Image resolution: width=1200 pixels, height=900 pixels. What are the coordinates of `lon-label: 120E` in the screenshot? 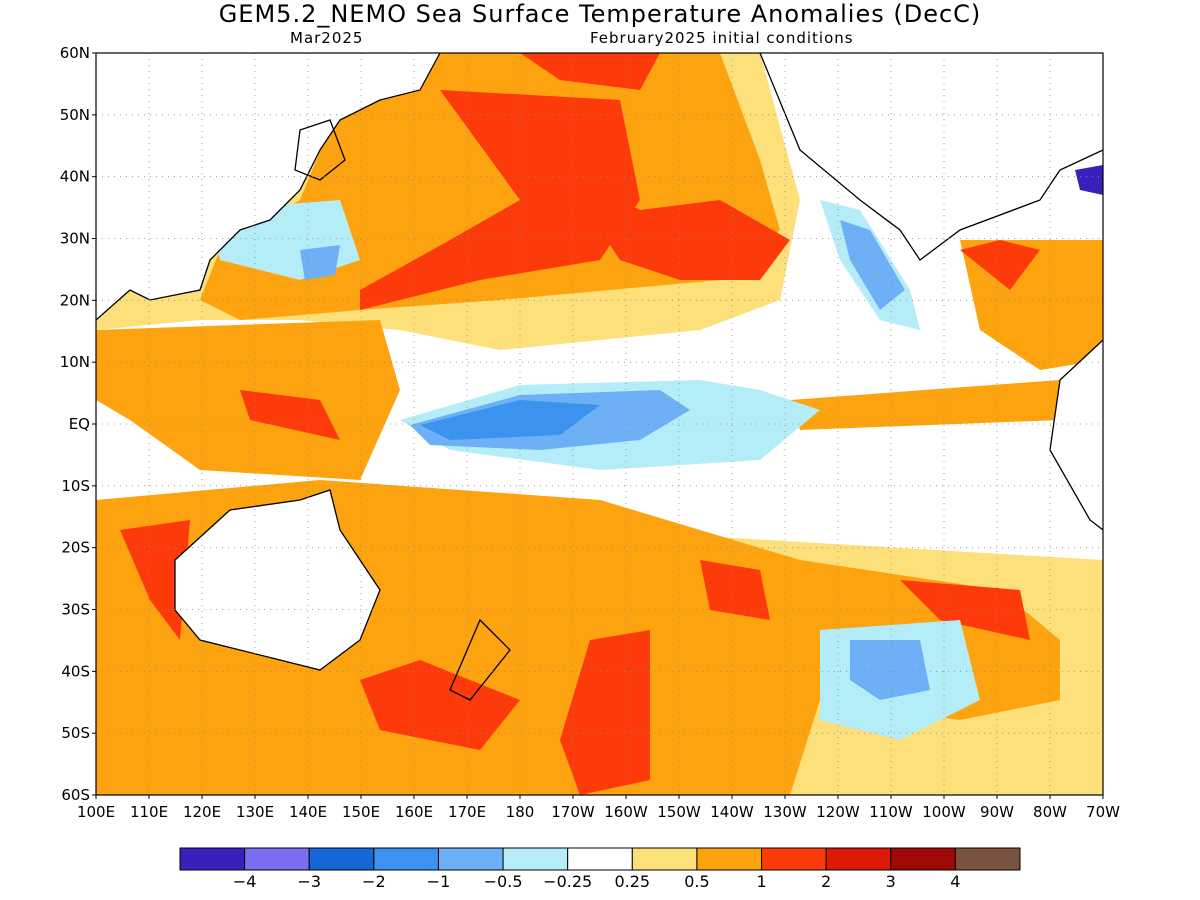 It's located at (202, 812).